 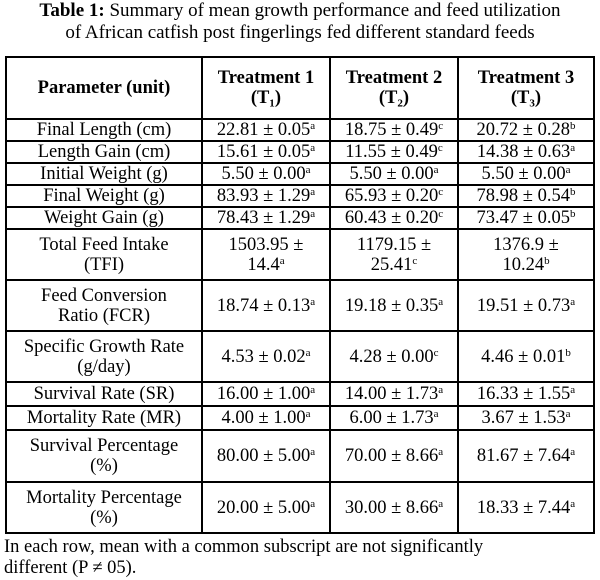 What do you see at coordinates (104, 356) in the screenshot?
I see `param-cell: Specific Growth Rate (g/day)` at bounding box center [104, 356].